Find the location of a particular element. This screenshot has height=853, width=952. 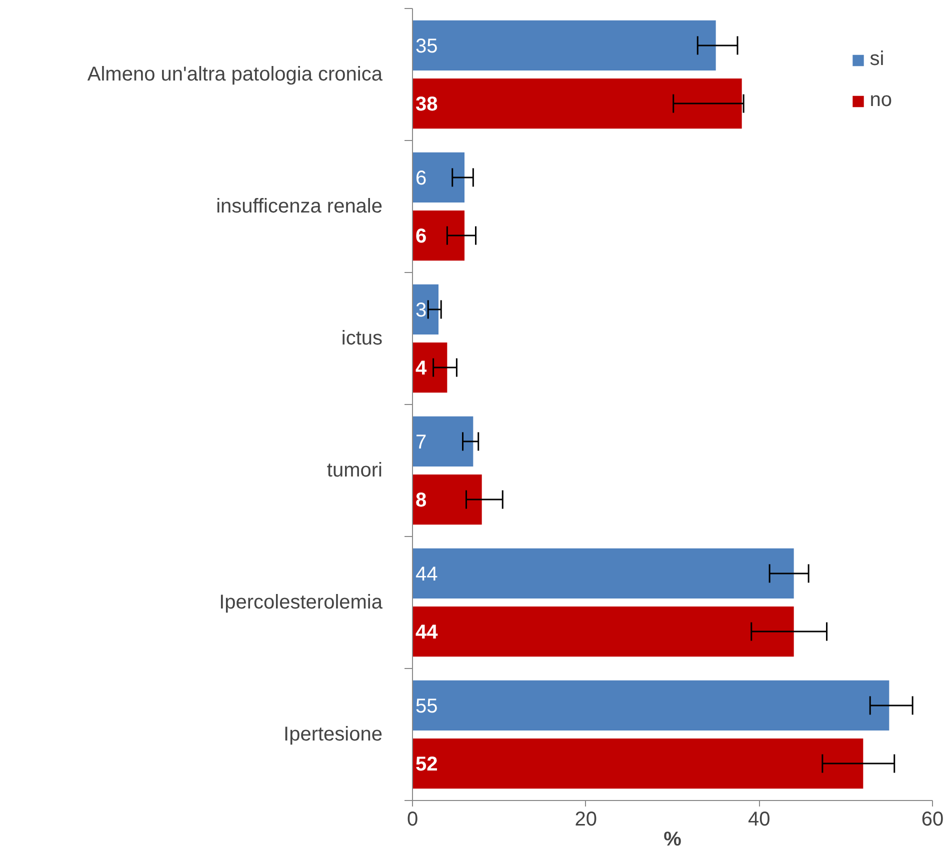

data-label: 3 is located at coordinates (421, 310).